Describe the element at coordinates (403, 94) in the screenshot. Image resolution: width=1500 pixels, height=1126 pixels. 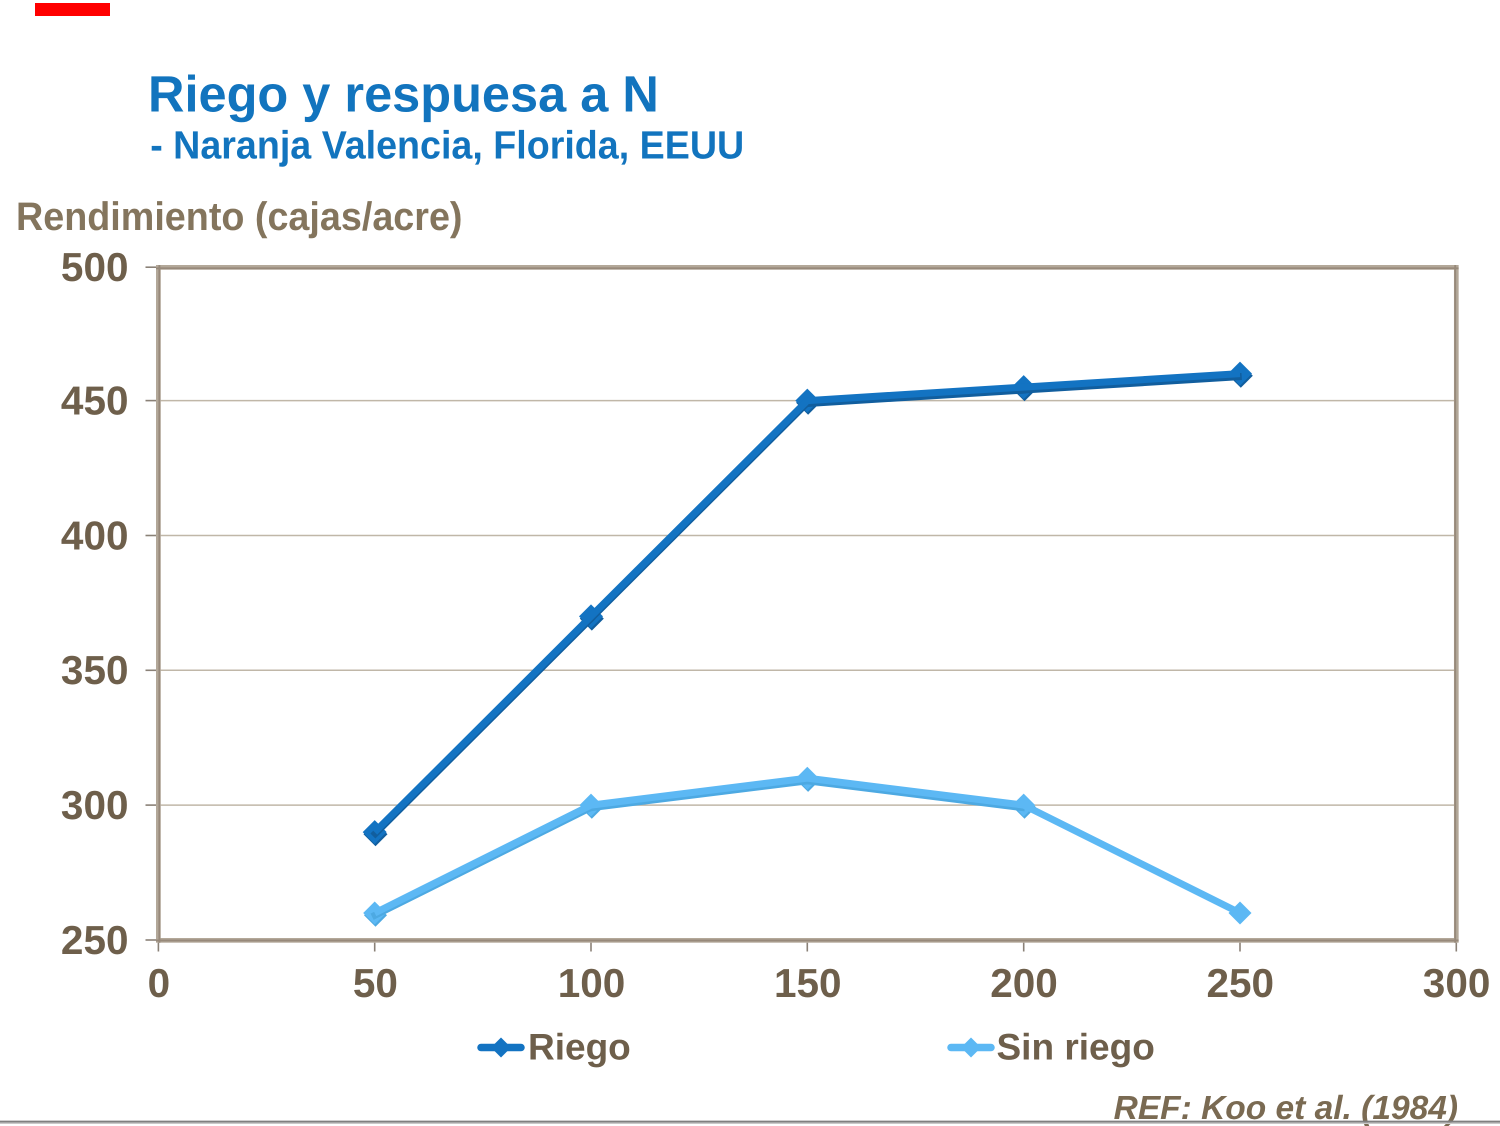
I see `svg-text: Riego y respuesa a N` at that location.